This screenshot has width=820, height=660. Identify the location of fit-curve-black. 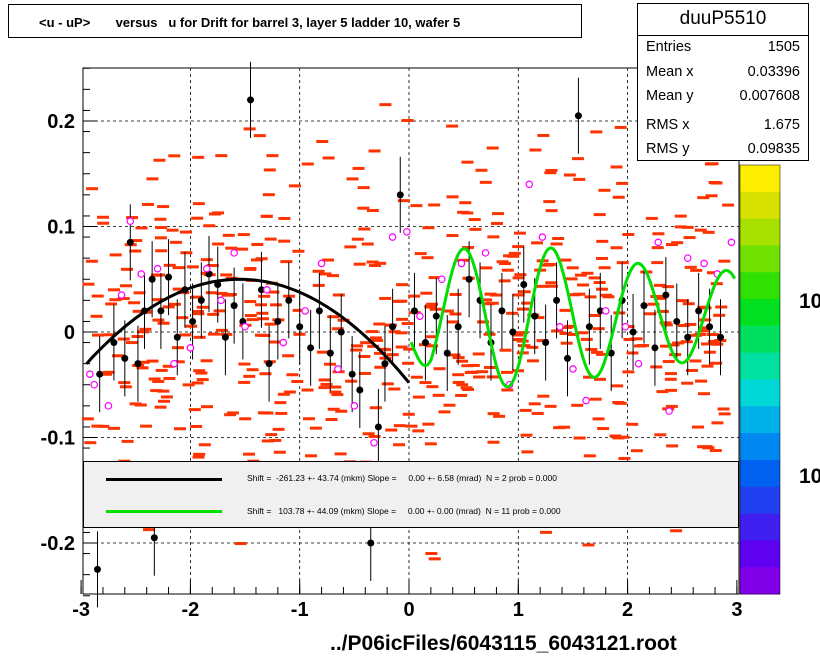
(248, 330).